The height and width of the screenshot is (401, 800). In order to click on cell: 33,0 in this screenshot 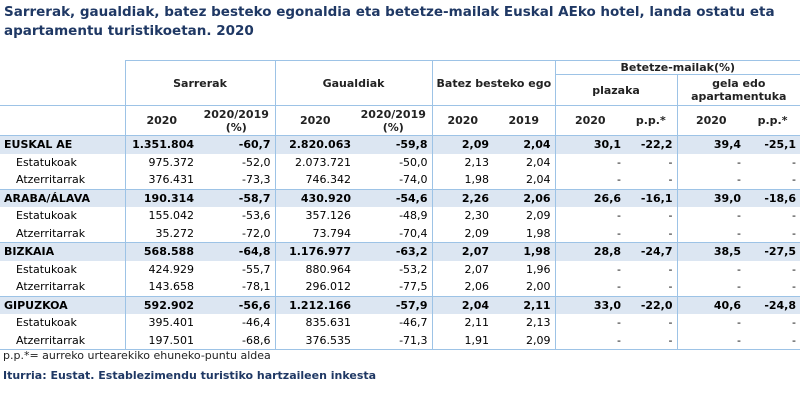, I will do `click(590, 304)`.